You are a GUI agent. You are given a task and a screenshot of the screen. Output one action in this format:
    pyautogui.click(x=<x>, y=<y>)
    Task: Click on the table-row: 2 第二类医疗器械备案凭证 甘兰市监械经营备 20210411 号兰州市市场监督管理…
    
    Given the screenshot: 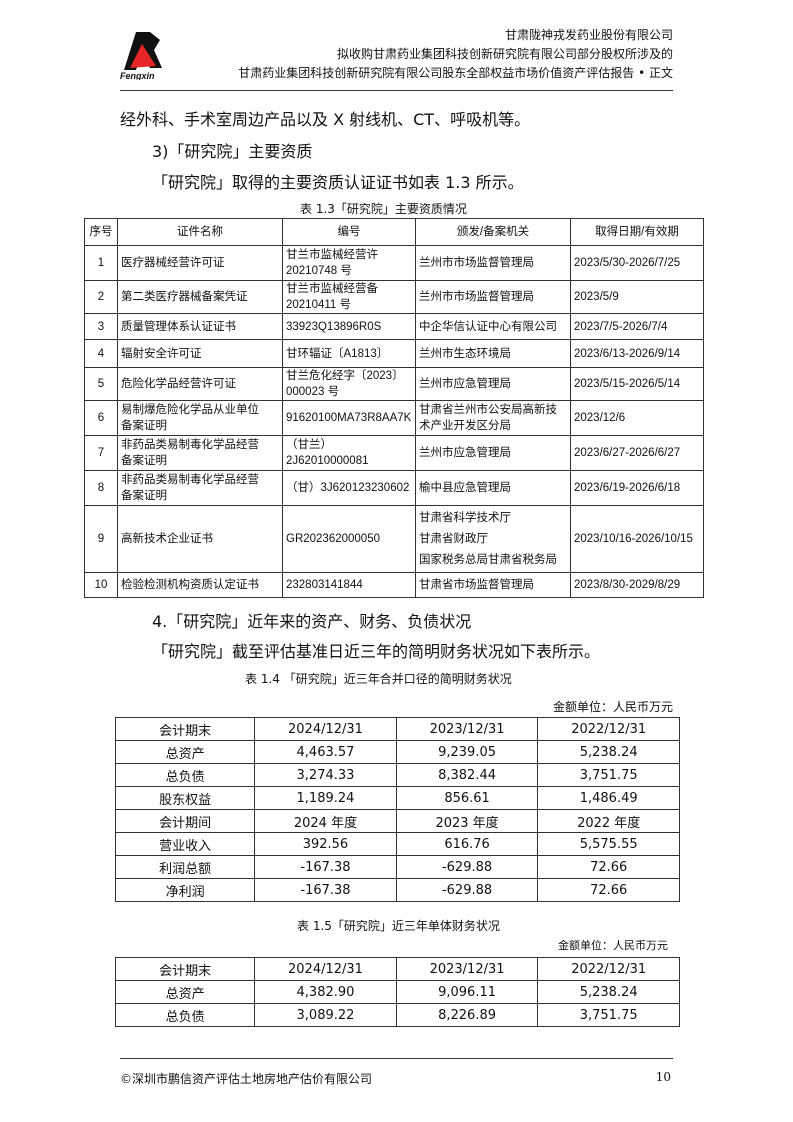 What is the action you would take?
    pyautogui.click(x=394, y=297)
    